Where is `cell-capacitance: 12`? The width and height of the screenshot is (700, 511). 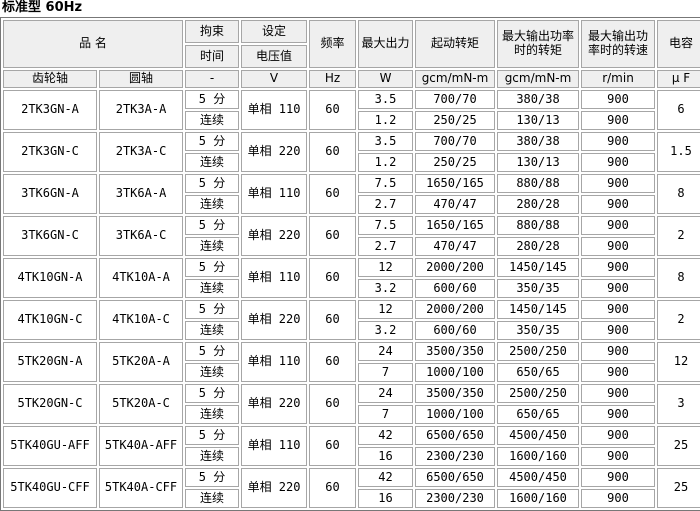
cell-capacitance: 12 is located at coordinates (678, 362).